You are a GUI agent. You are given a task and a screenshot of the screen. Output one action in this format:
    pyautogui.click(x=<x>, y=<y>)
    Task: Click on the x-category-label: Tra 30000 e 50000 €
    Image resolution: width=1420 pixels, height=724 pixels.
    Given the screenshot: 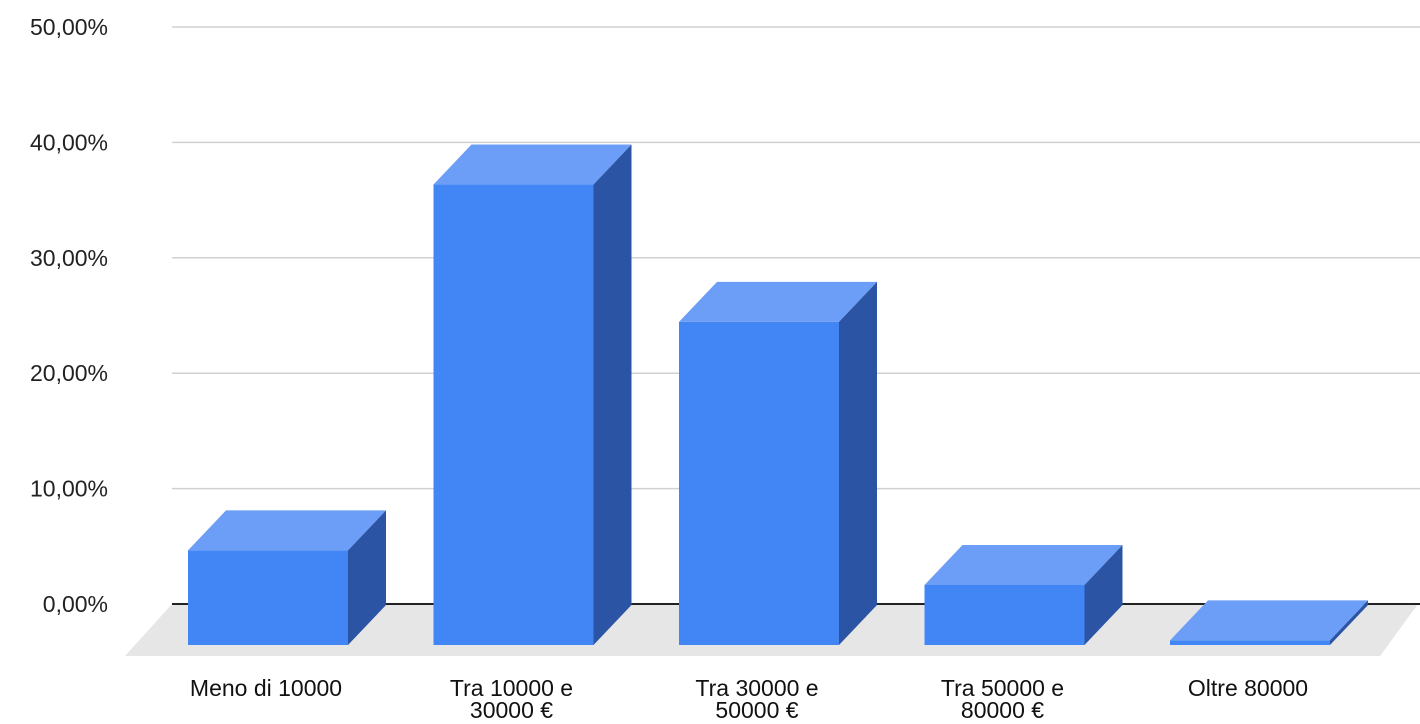 What is the action you would take?
    pyautogui.click(x=756, y=699)
    